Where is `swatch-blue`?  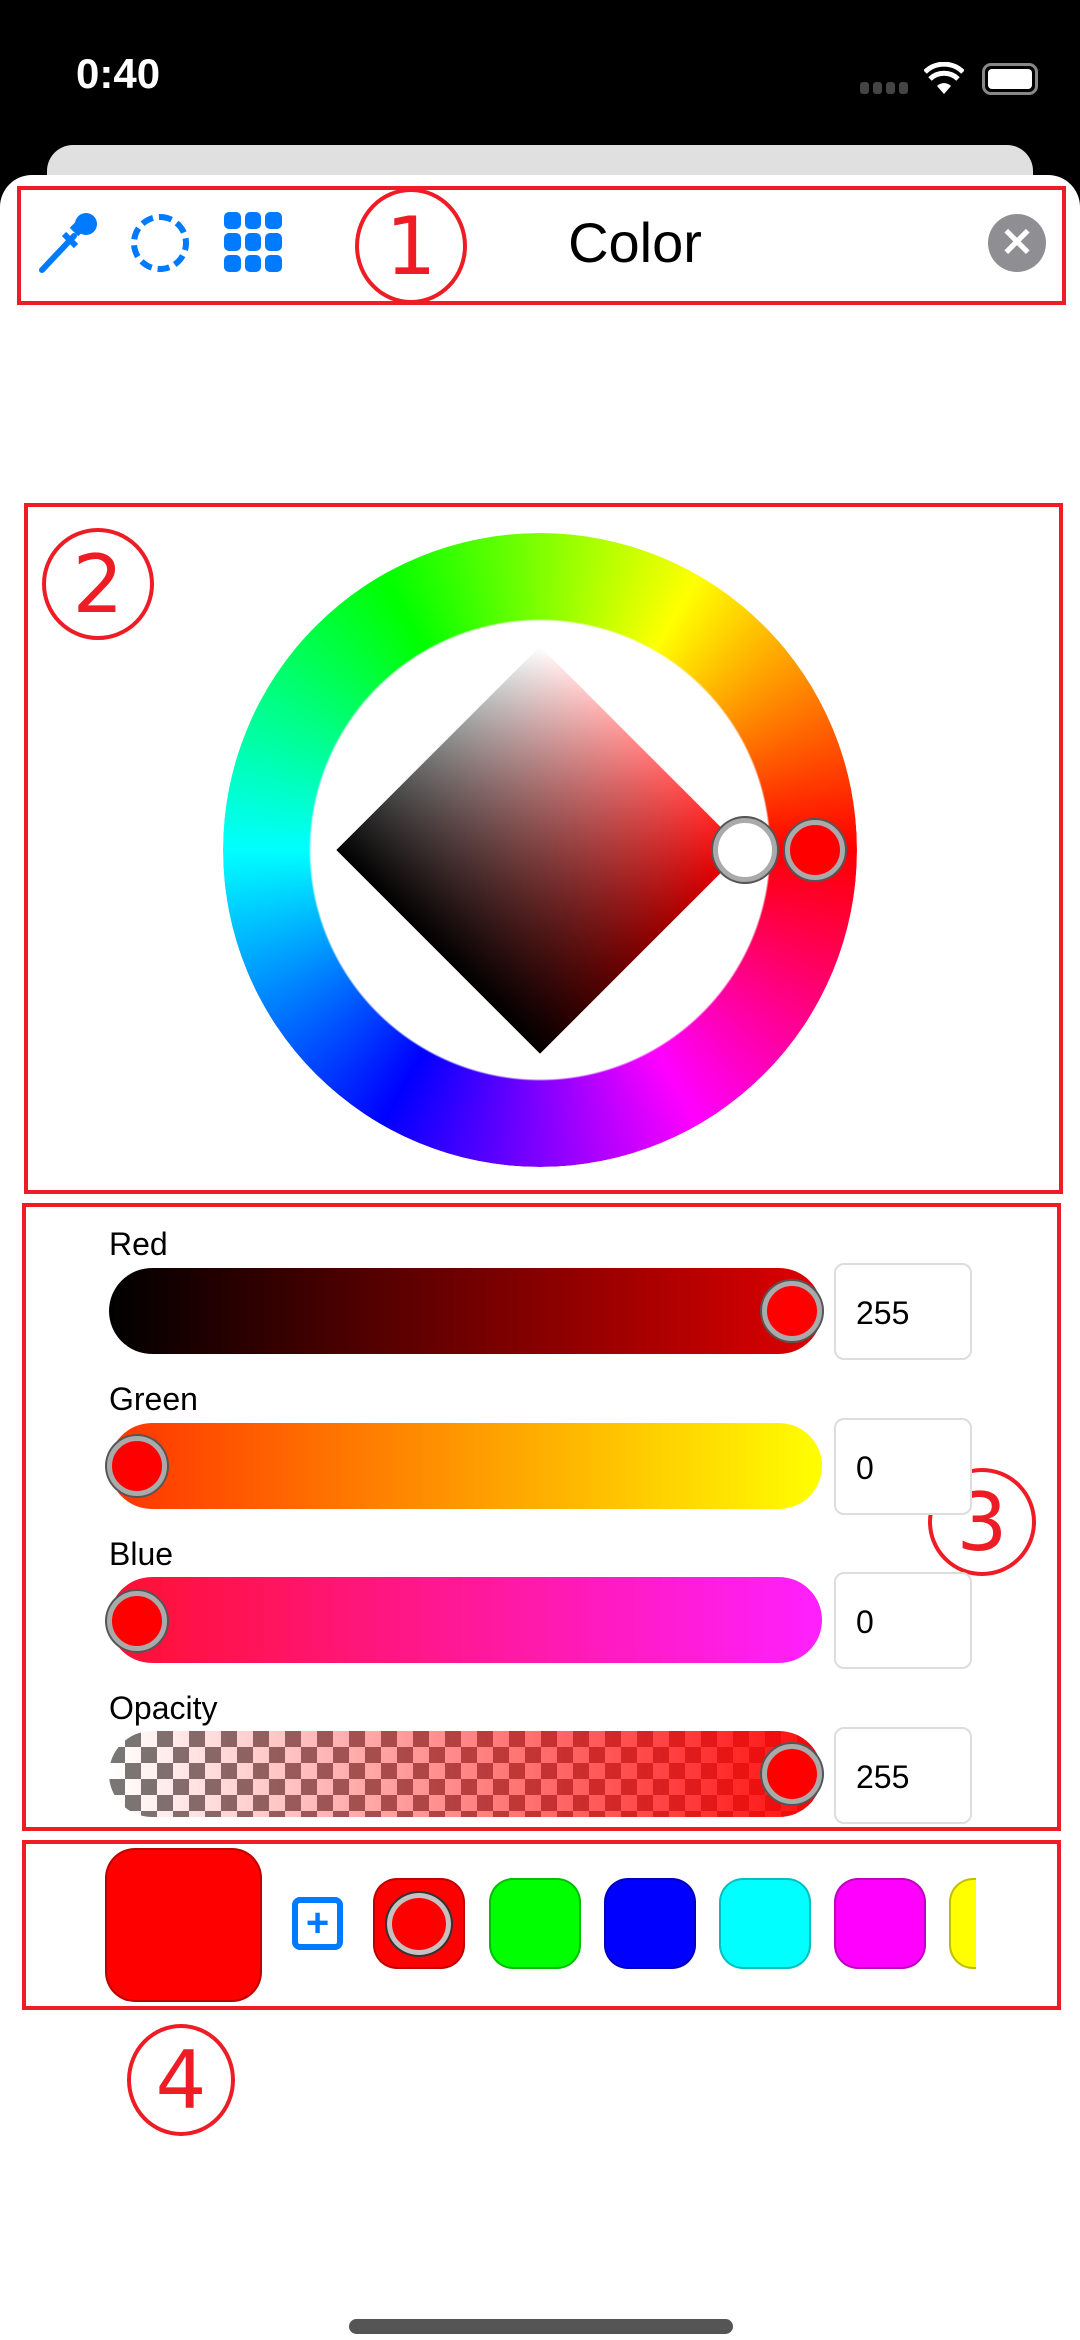
swatch-blue is located at coordinates (650, 1923).